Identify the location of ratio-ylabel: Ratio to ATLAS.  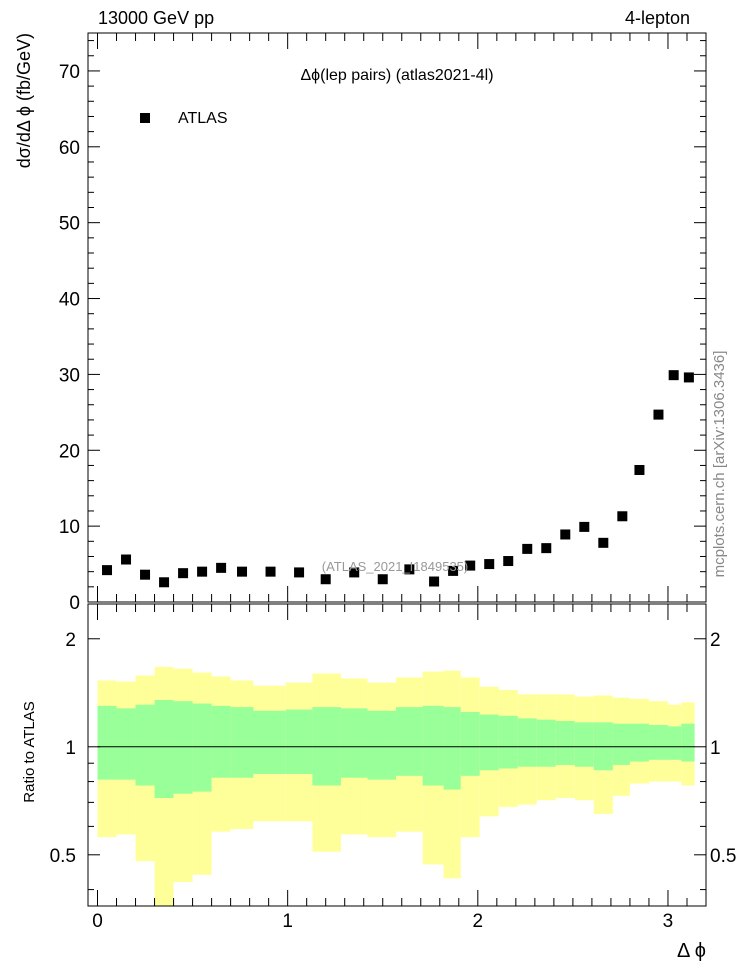
(29, 751).